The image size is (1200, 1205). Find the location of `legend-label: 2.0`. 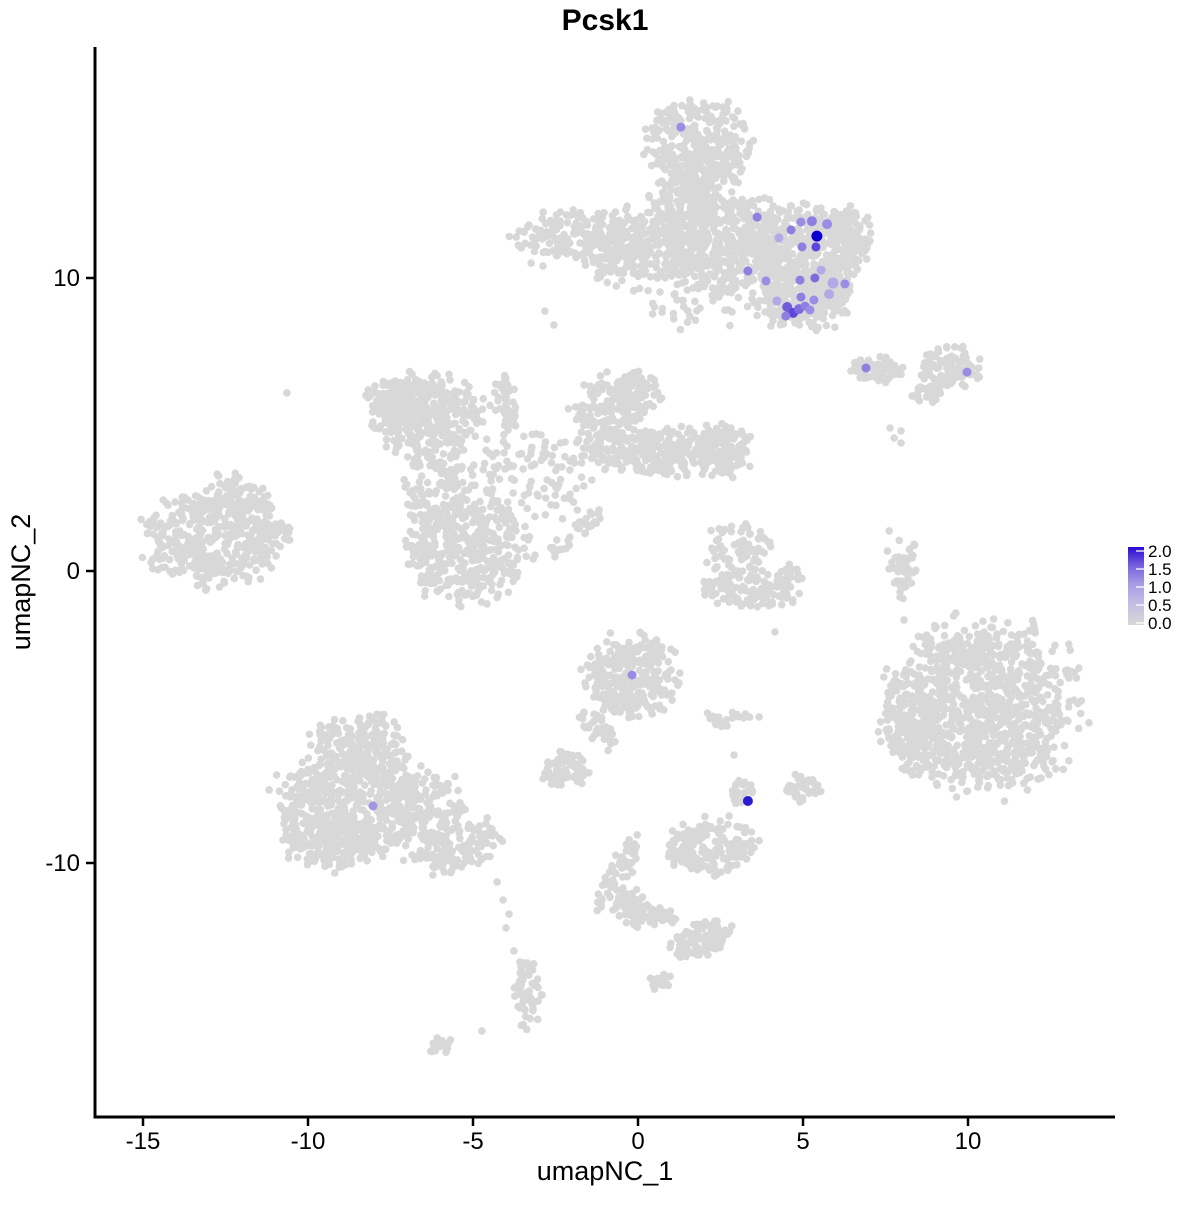

legend-label: 2.0 is located at coordinates (1160, 551).